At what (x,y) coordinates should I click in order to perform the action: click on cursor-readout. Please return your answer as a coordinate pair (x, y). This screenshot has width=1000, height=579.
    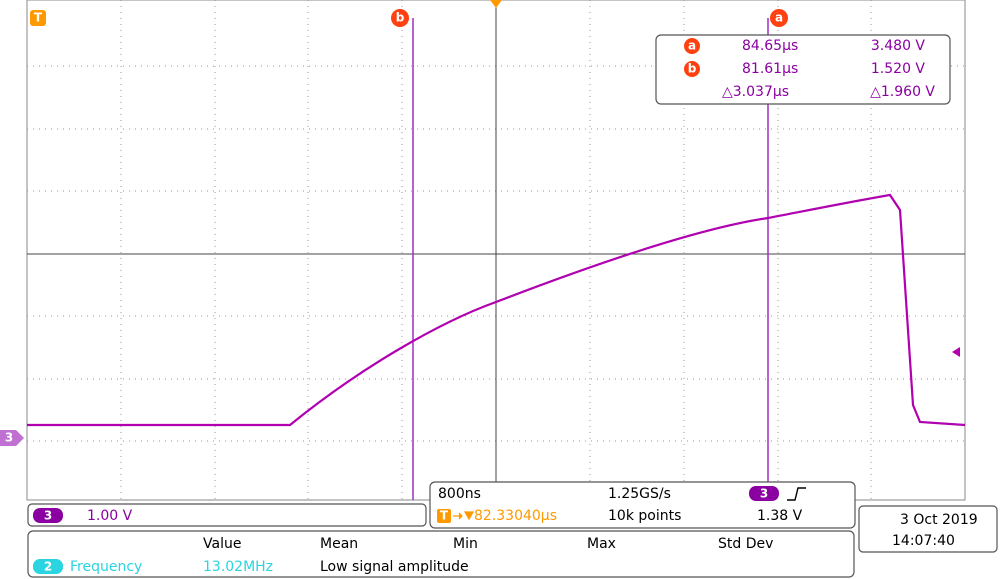
    Looking at the image, I should click on (803, 69).